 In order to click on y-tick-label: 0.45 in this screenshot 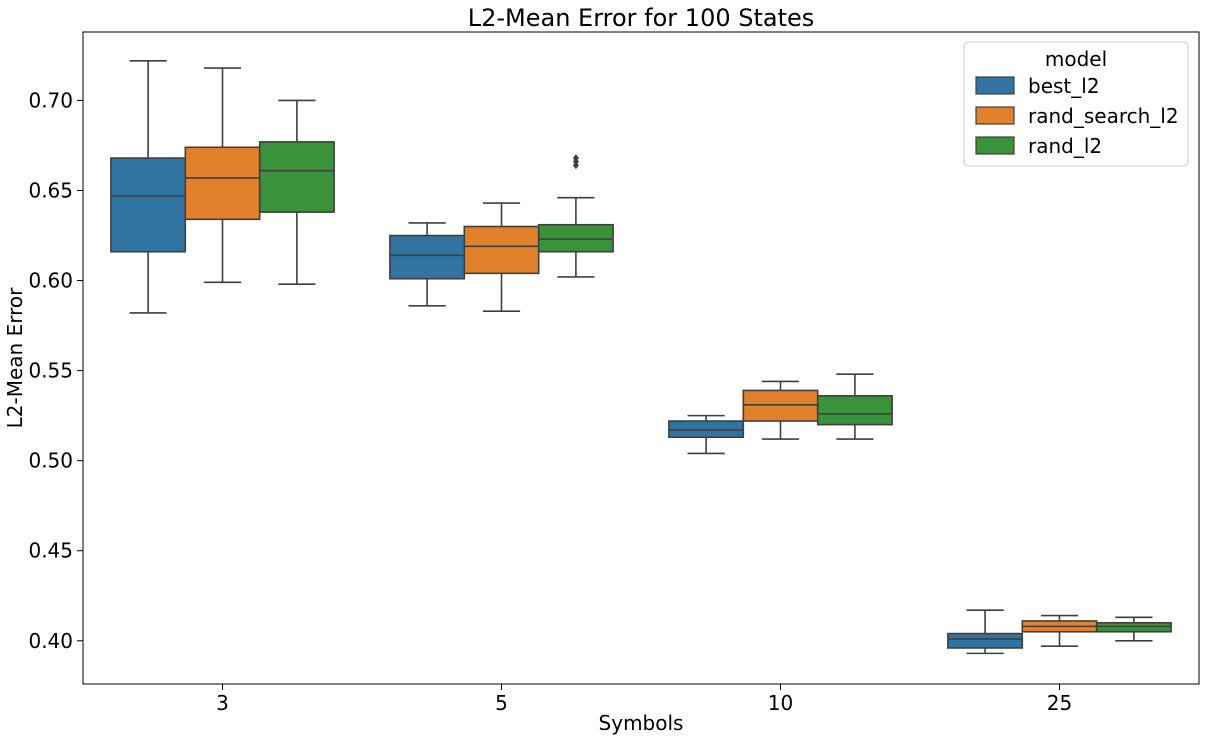, I will do `click(50, 551)`.